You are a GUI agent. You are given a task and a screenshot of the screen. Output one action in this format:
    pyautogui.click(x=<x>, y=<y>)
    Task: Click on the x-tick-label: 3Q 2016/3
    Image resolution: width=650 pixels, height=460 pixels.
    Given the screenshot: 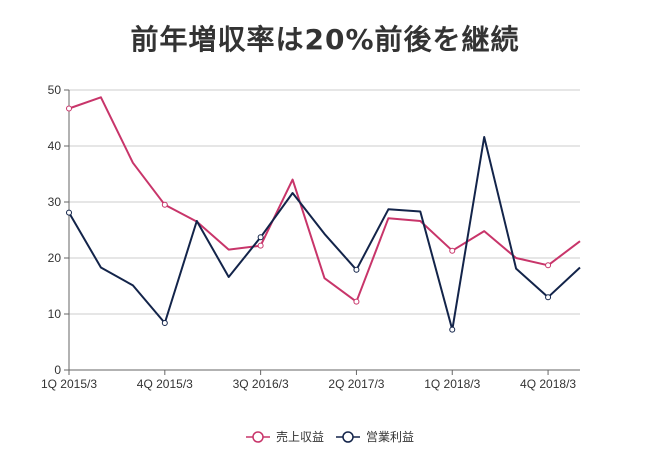 What is the action you would take?
    pyautogui.click(x=261, y=384)
    